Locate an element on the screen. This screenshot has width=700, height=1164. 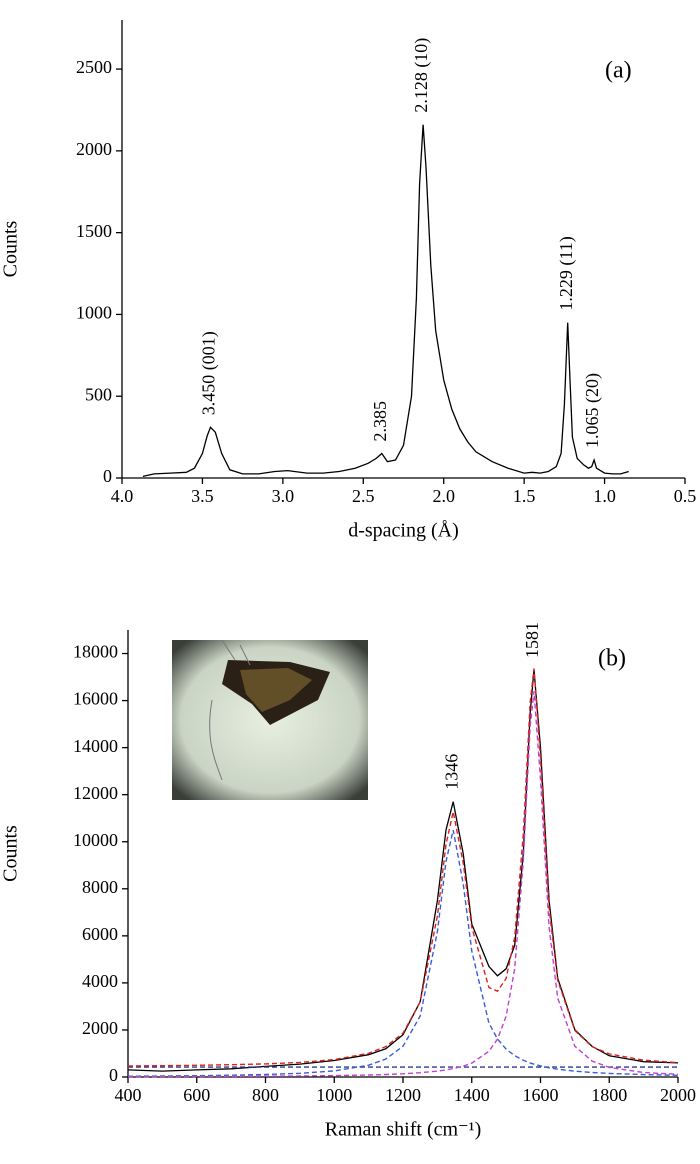
x-tick-label: 2000 is located at coordinates (678, 1095).